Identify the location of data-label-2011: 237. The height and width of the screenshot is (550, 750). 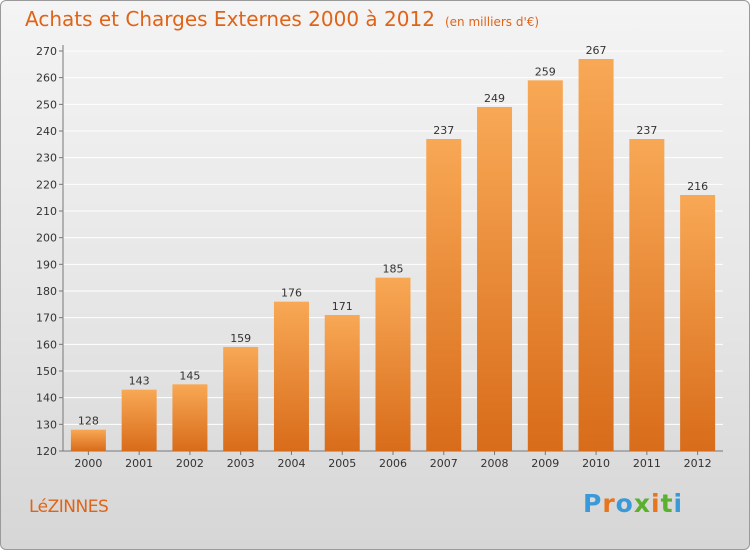
(646, 130).